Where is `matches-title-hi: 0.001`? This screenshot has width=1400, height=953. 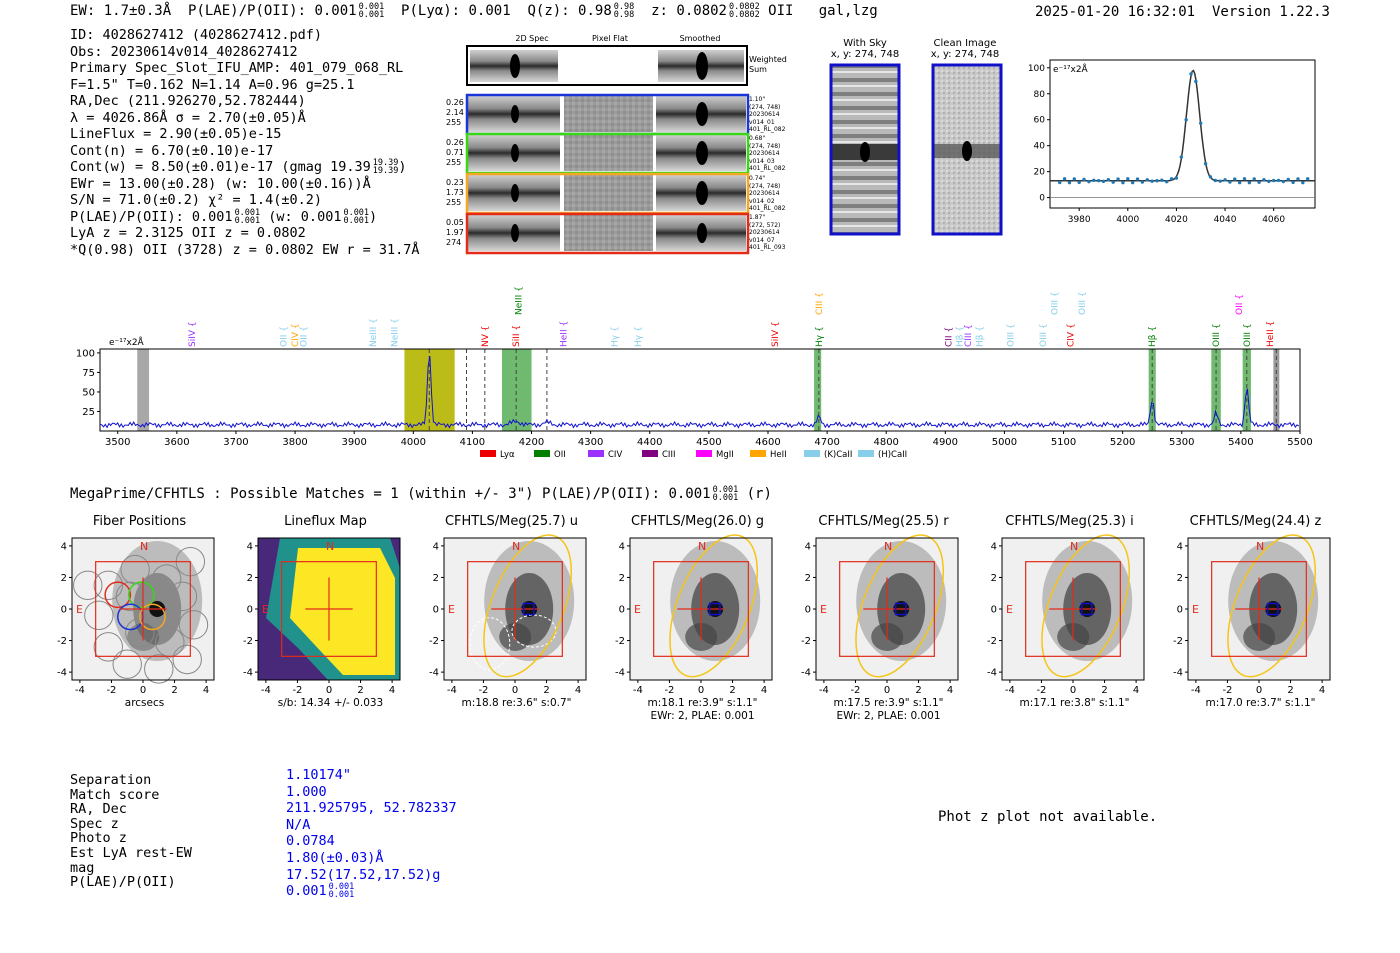 matches-title-hi: 0.001 is located at coordinates (725, 490).